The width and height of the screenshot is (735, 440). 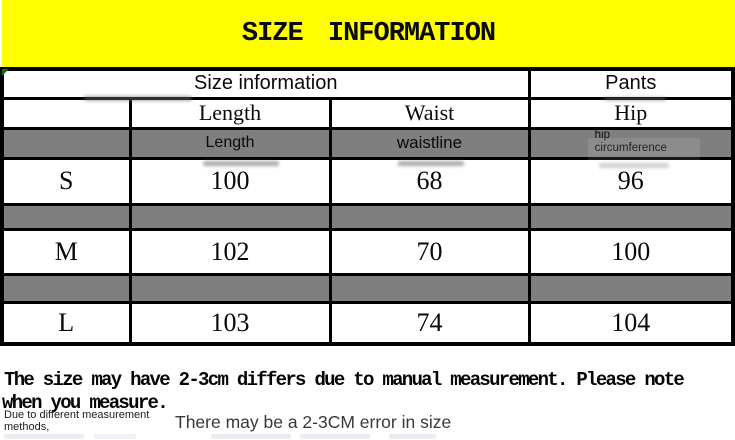 What do you see at coordinates (429, 113) in the screenshot?
I see `waist-column-header: Waist` at bounding box center [429, 113].